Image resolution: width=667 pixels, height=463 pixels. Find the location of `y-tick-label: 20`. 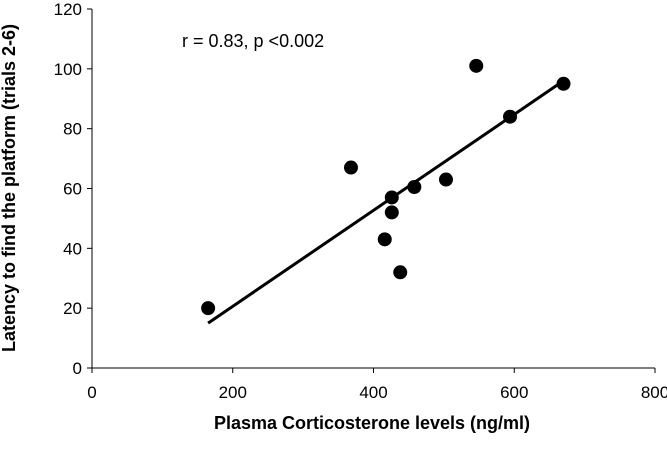

y-tick-label: 20 is located at coordinates (72, 308).